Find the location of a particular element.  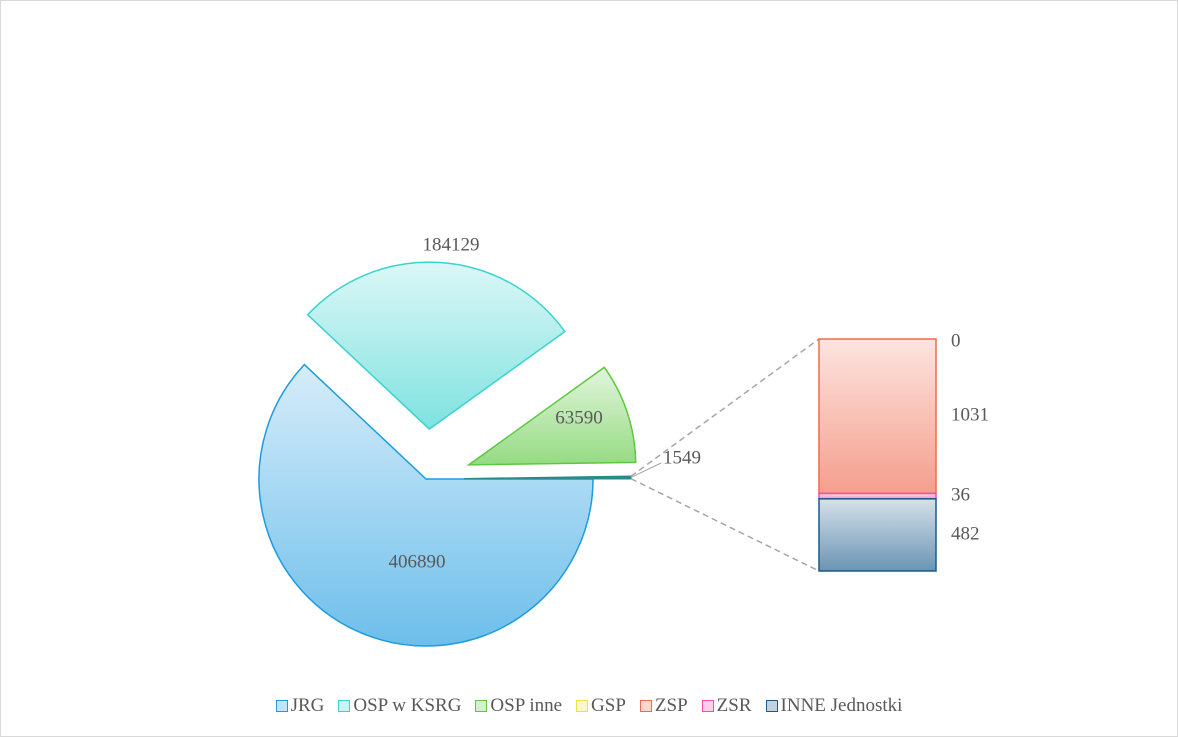

legend-item: INNE Jednostki is located at coordinates (834, 706).